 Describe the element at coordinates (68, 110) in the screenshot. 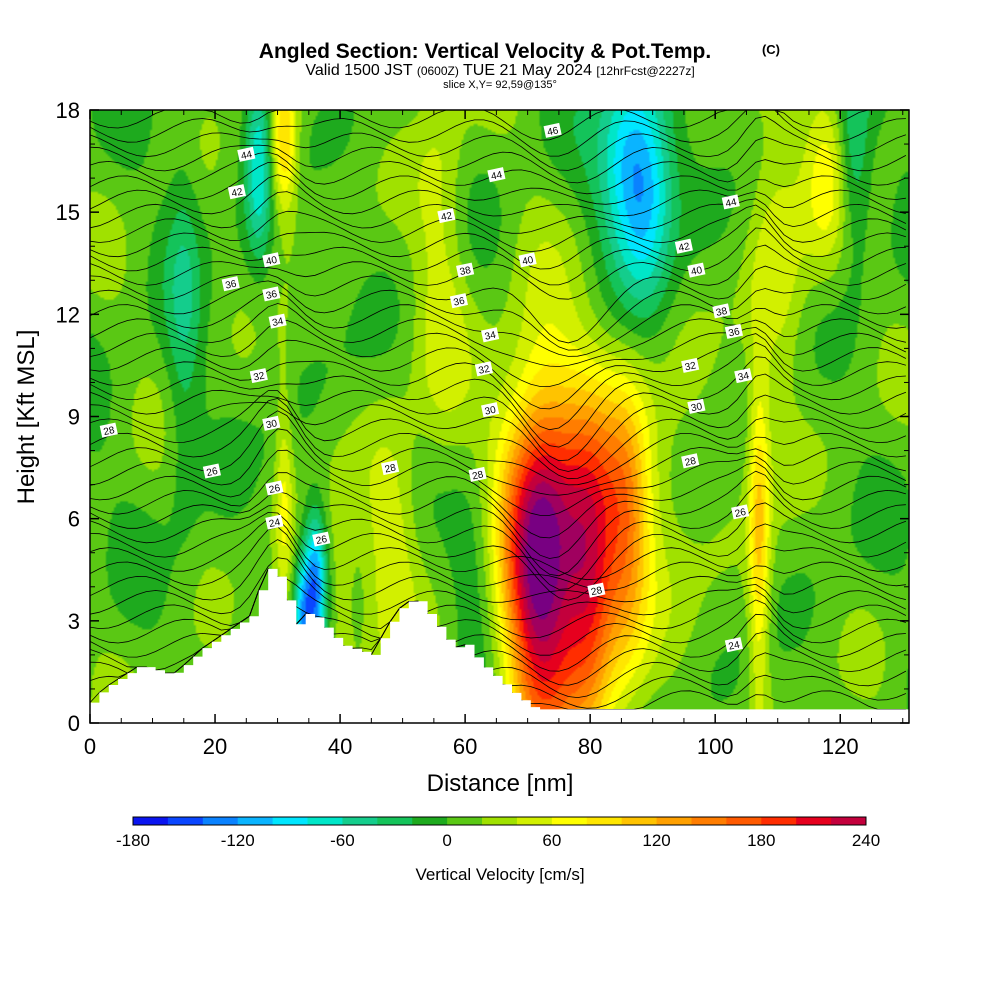

I see `y-tick-label: 18` at that location.